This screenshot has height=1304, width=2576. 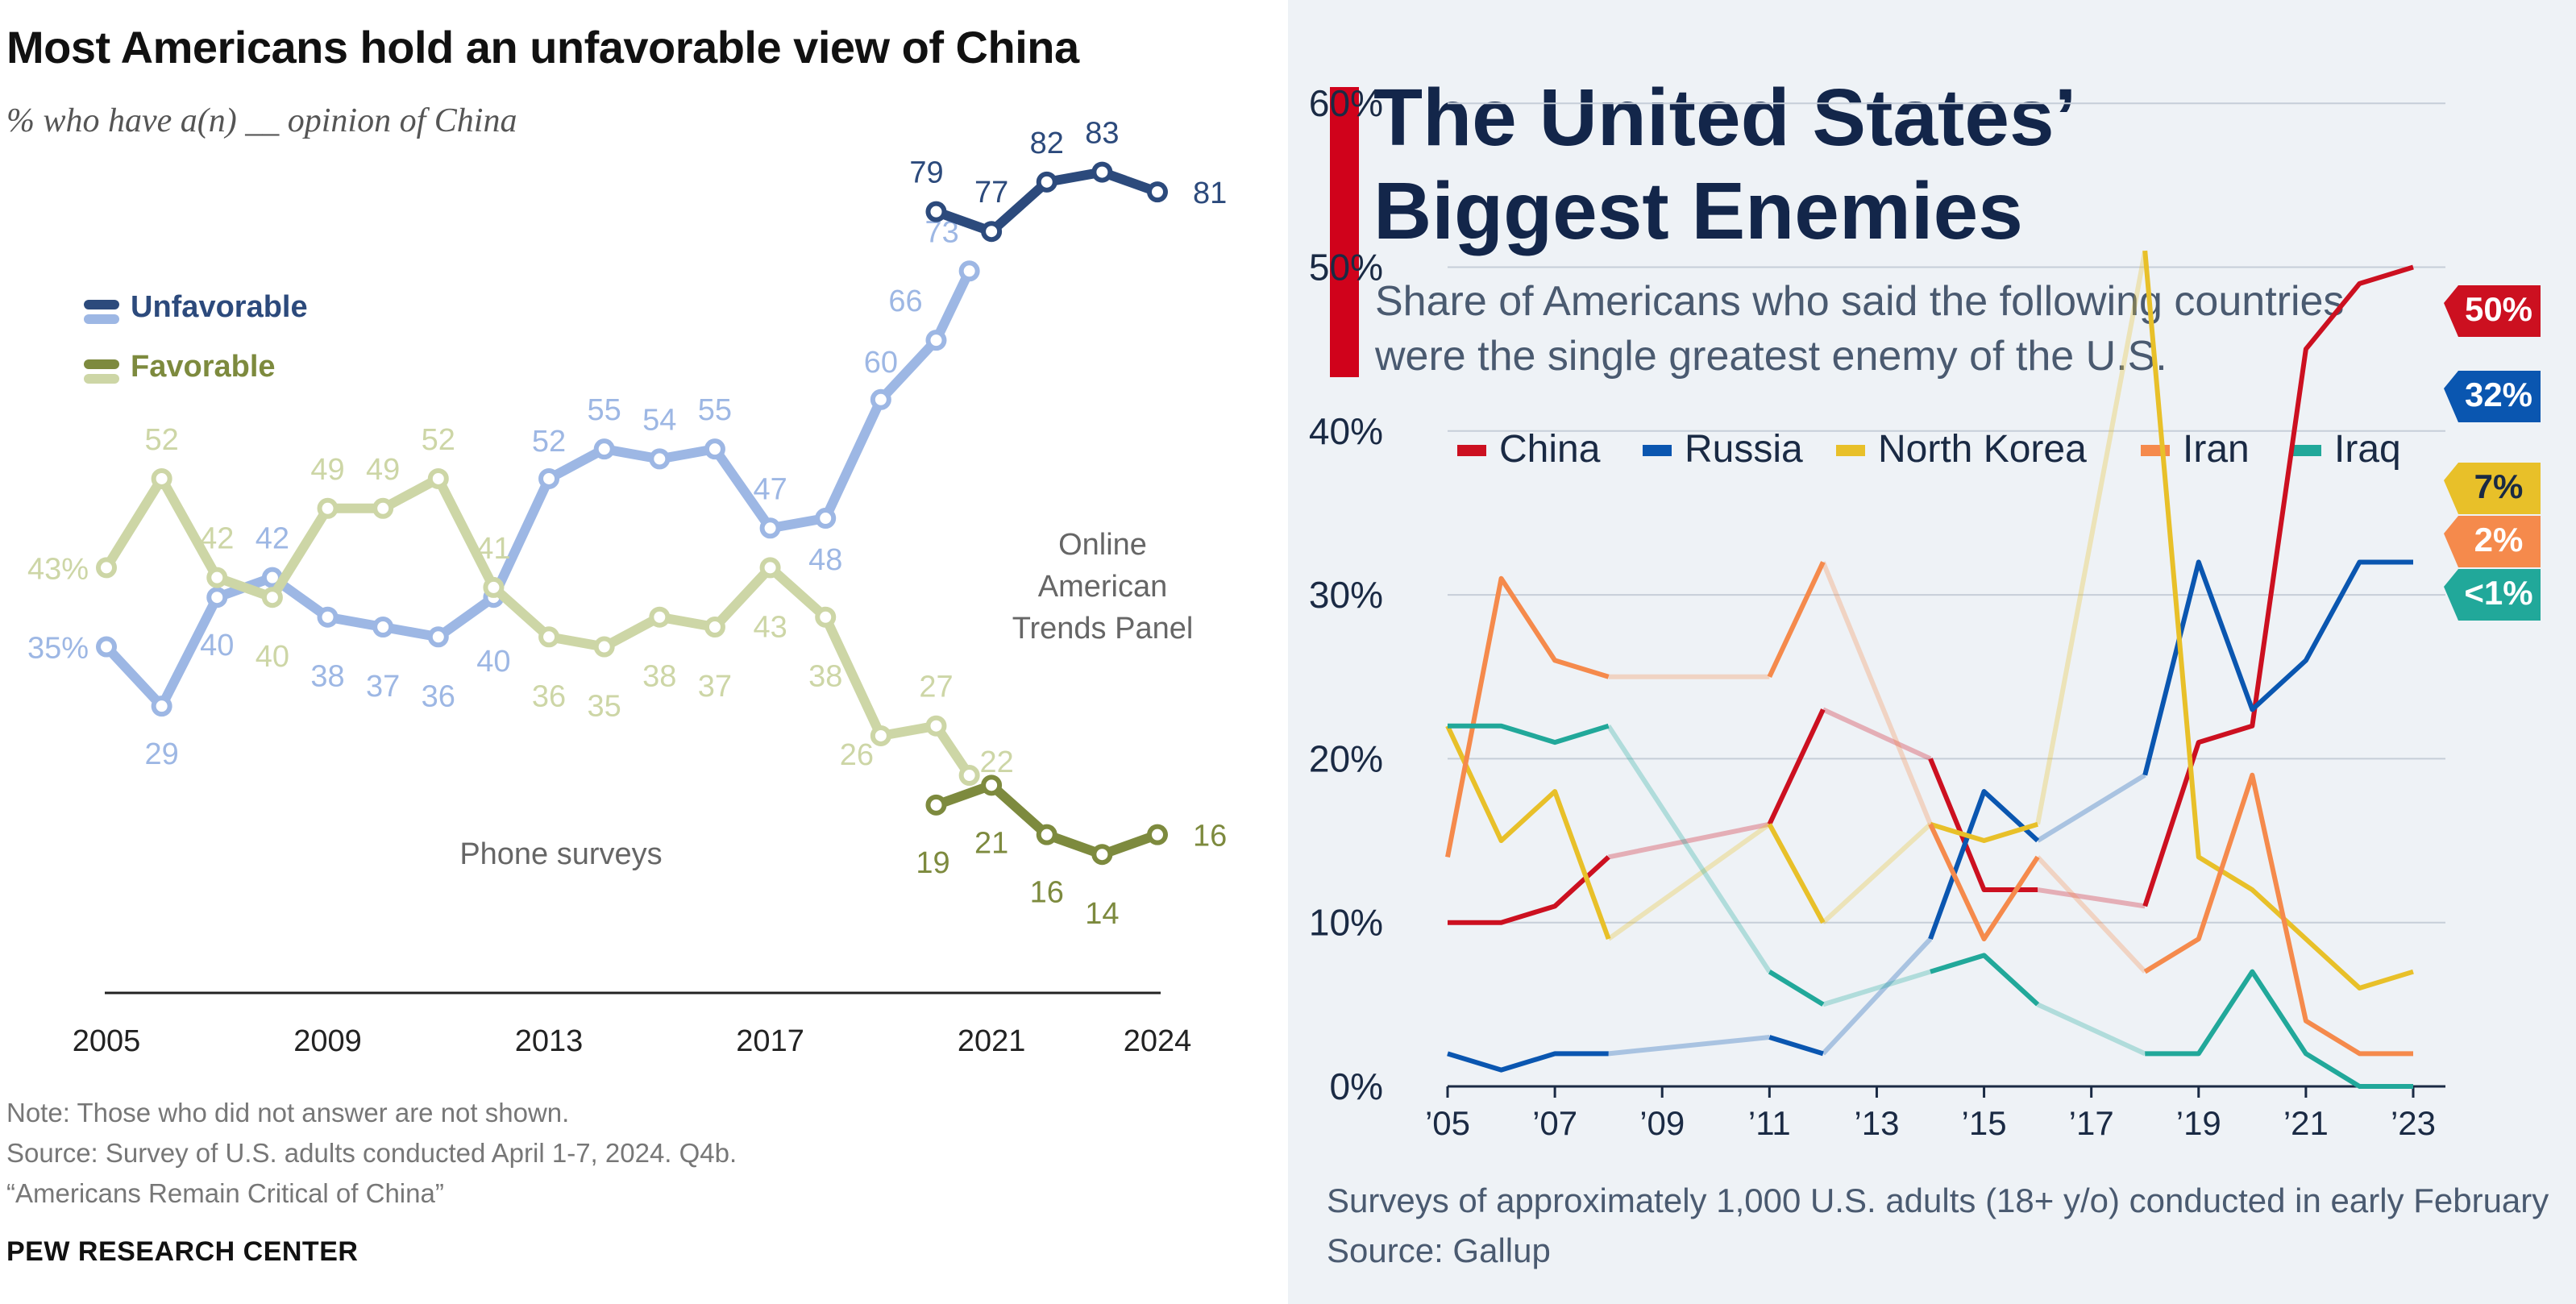 I want to click on legend-north-korea-label: North Korea, so click(x=1982, y=449).